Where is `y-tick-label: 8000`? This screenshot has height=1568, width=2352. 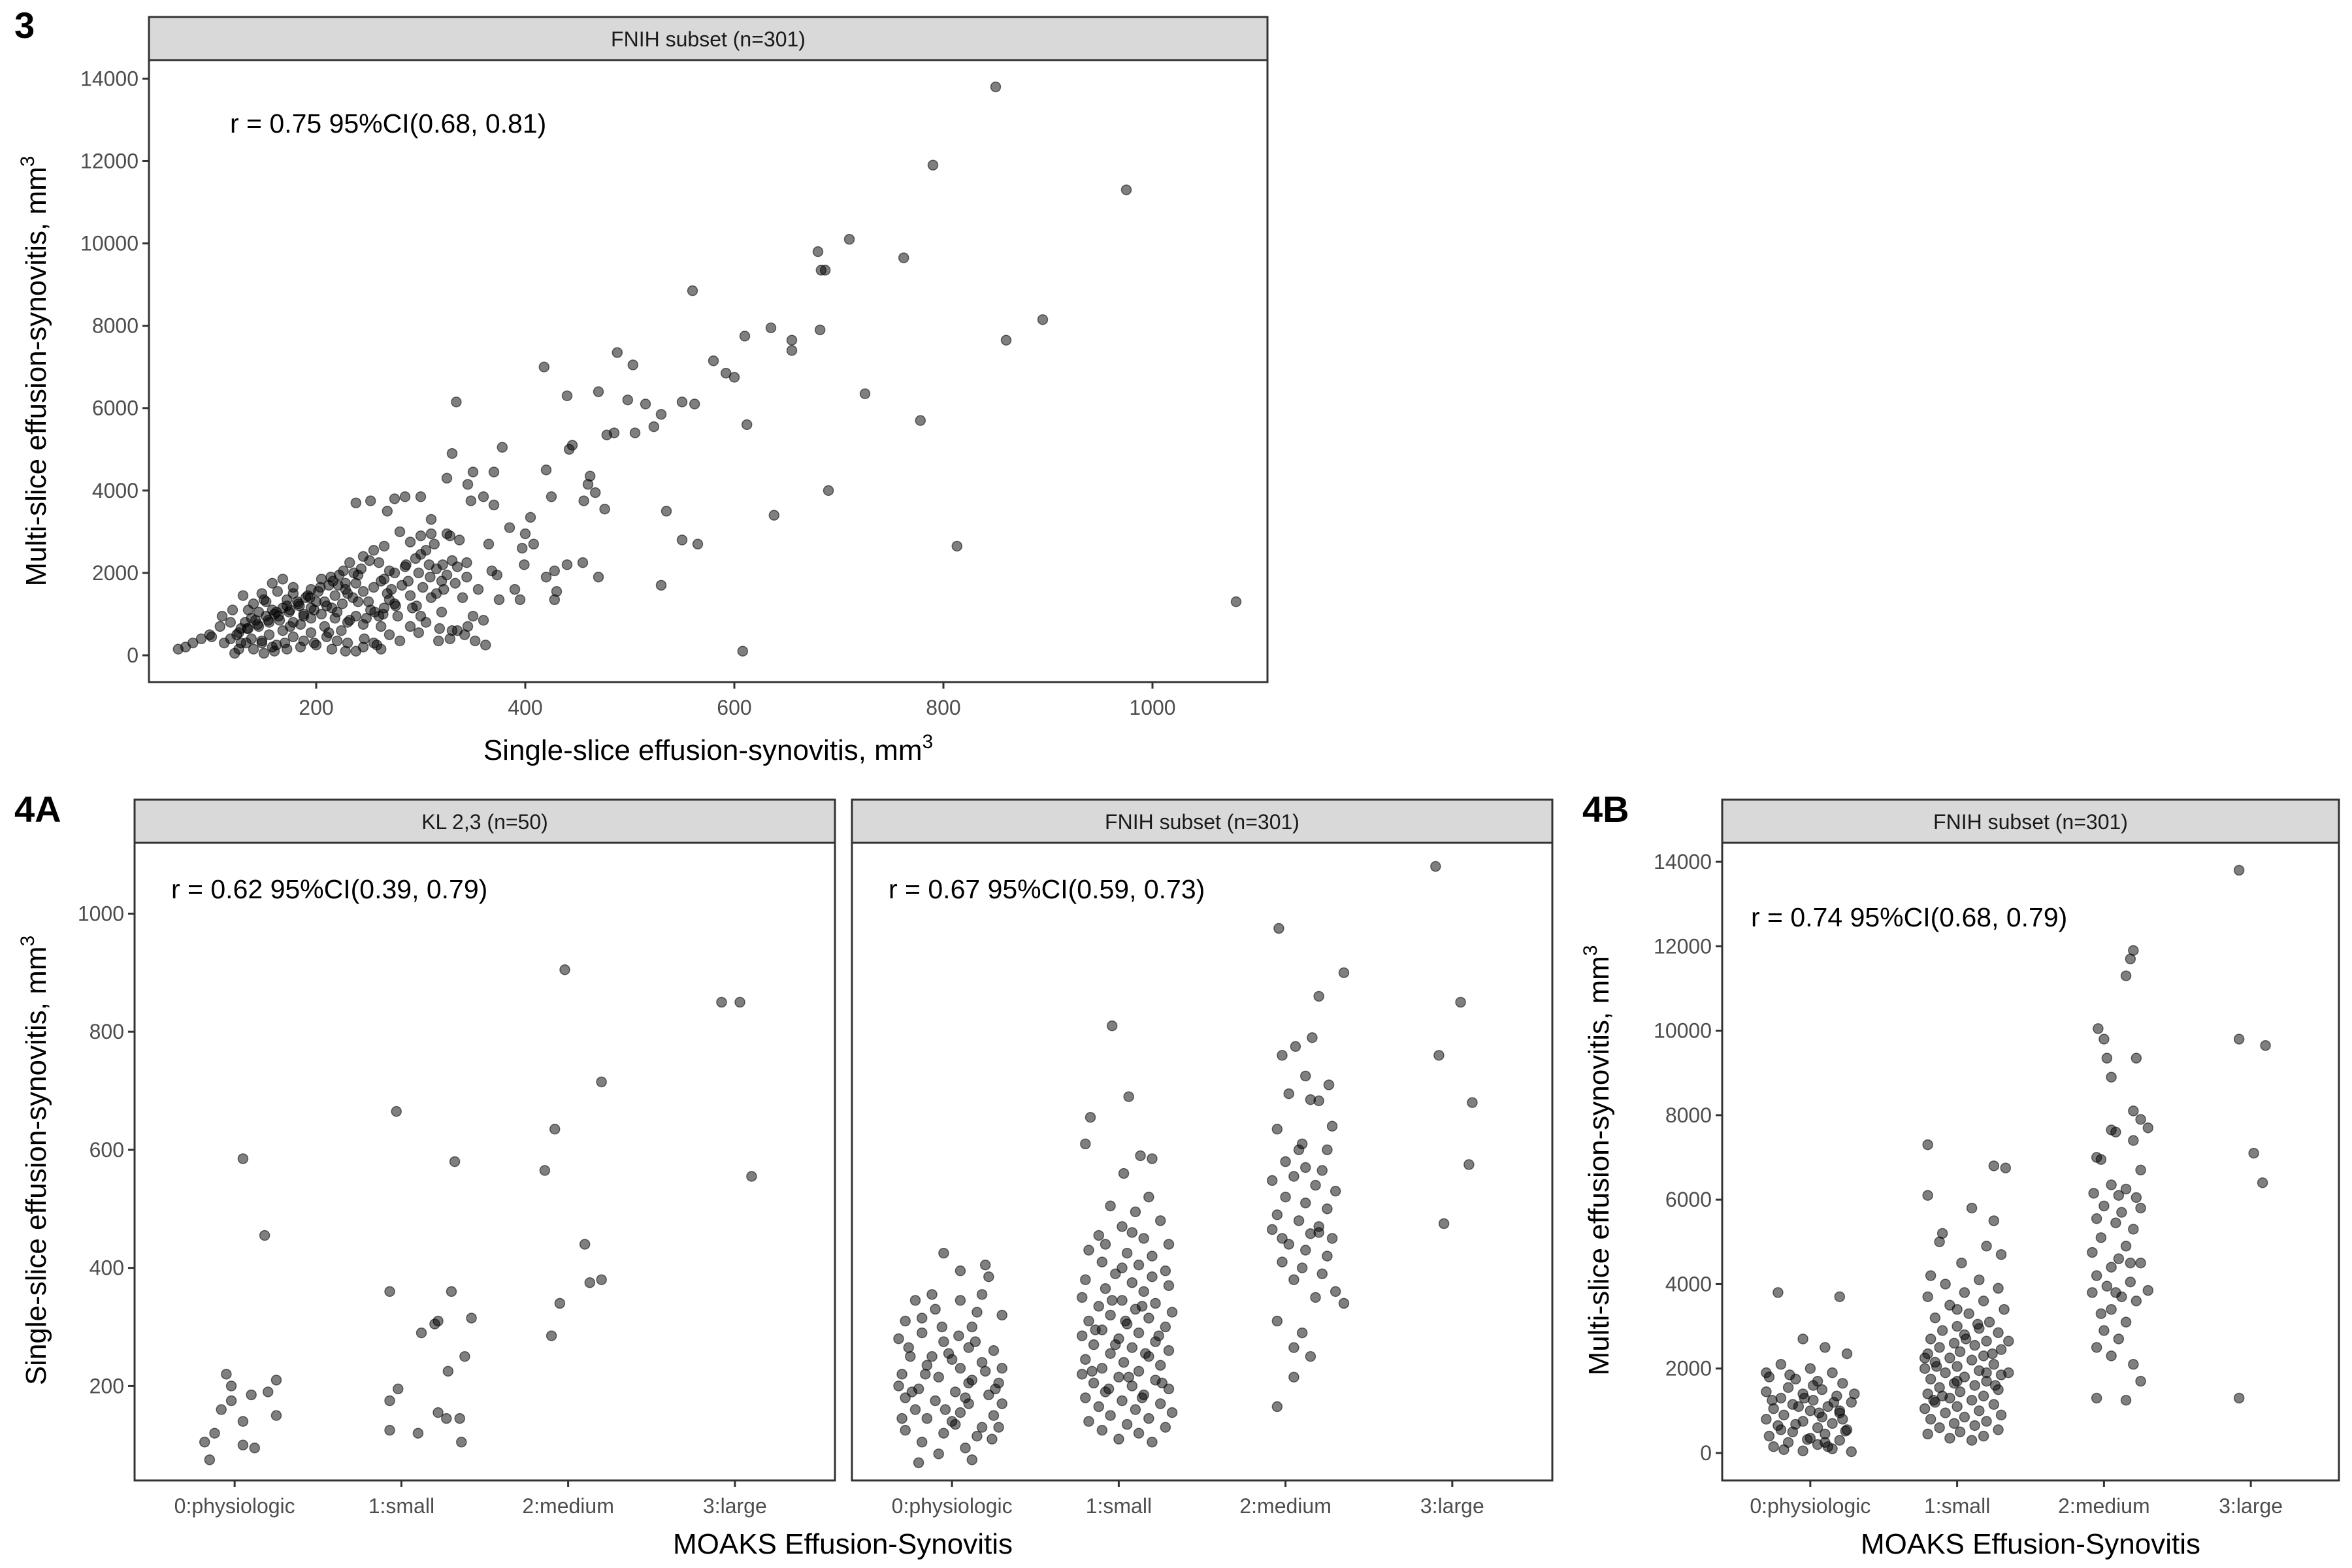 y-tick-label: 8000 is located at coordinates (1688, 1115).